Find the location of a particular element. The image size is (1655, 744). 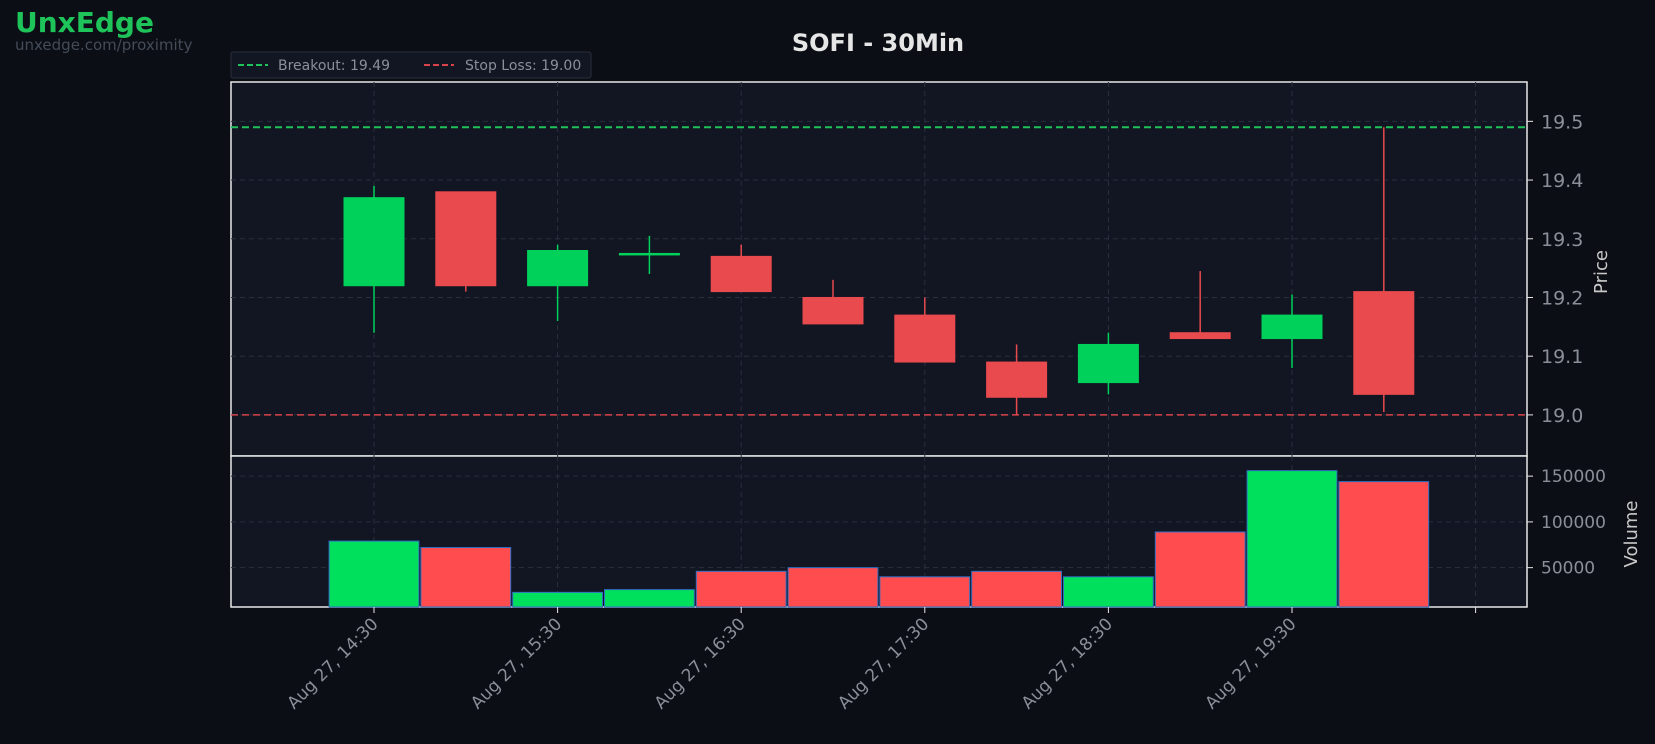

price-tick-label: 19.4 is located at coordinates (1562, 181).